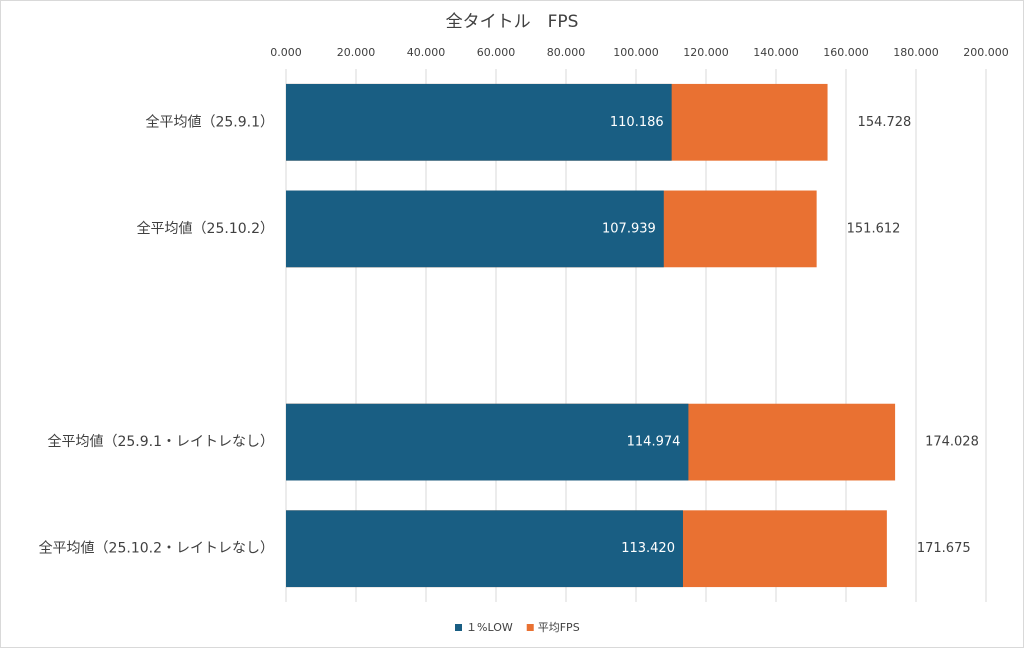  Describe the element at coordinates (160, 441) in the screenshot. I see `y-tick-label: 全平均値（25.9.1・レイトレなし）` at that location.